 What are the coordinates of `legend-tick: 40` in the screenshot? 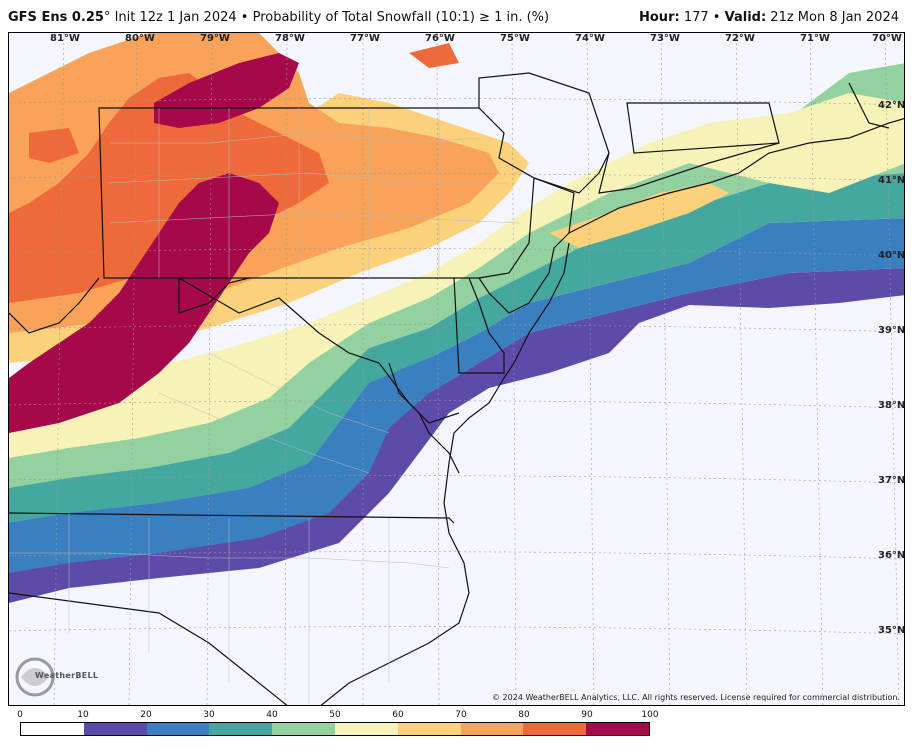 It's located at (272, 715).